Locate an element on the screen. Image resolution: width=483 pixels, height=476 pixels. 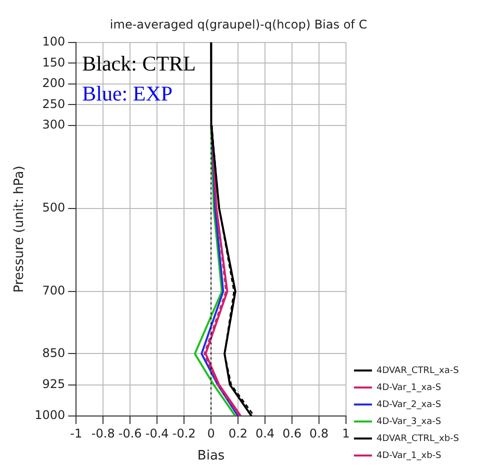
legend-label: 4D-Var_1_xa-S is located at coordinates (409, 387).